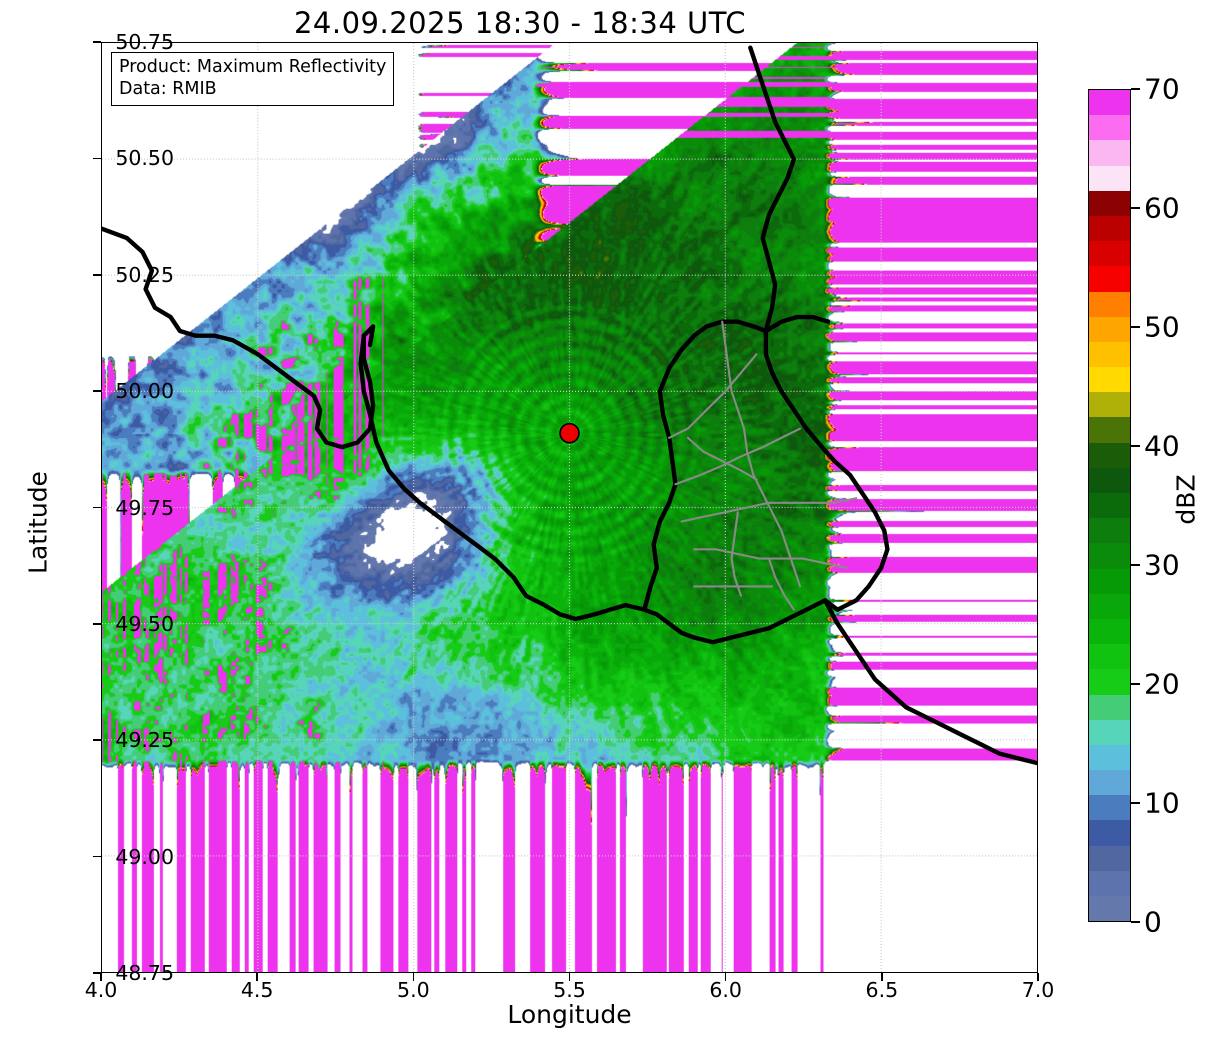  I want to click on y-tick-label: 49.25, so click(144, 740).